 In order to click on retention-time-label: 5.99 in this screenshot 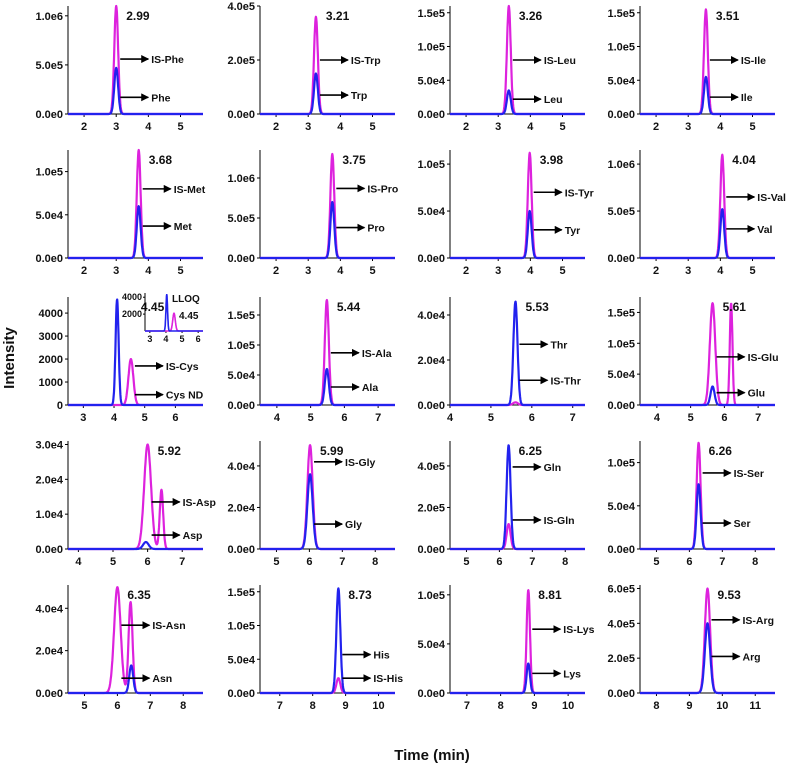, I will do `click(332, 451)`.